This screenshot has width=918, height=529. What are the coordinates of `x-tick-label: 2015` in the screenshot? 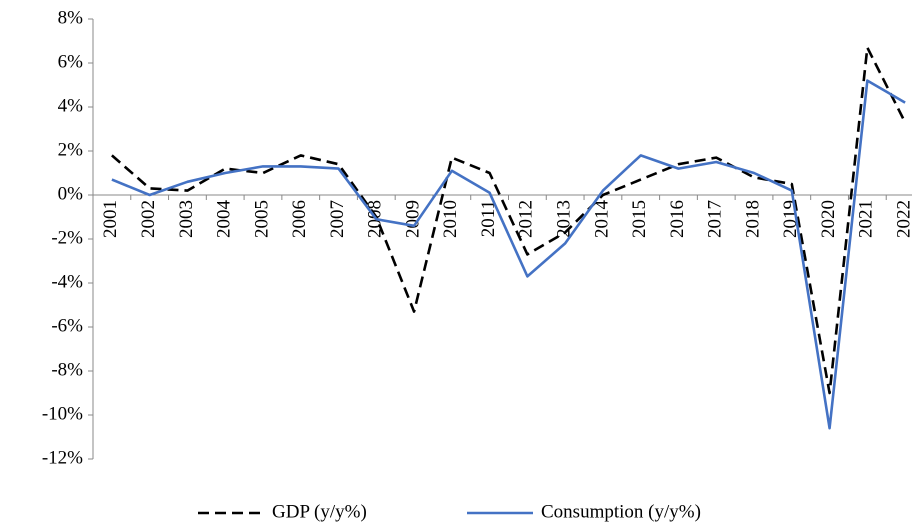 It's located at (639, 219).